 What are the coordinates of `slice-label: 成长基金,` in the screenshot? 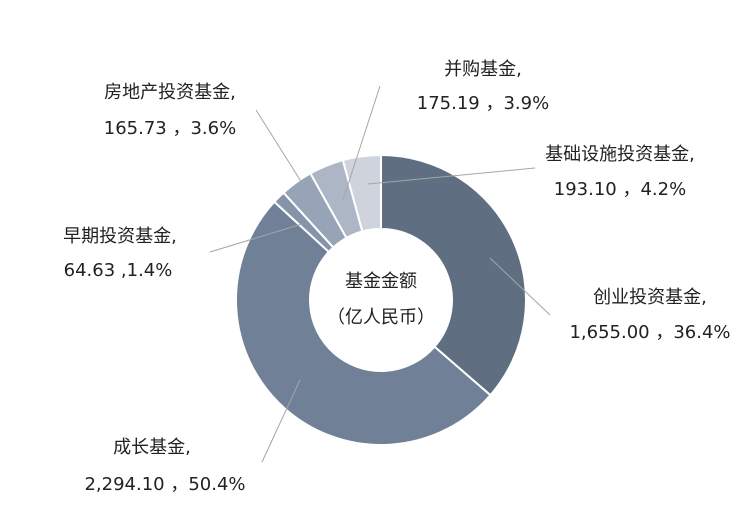 It's located at (152, 447).